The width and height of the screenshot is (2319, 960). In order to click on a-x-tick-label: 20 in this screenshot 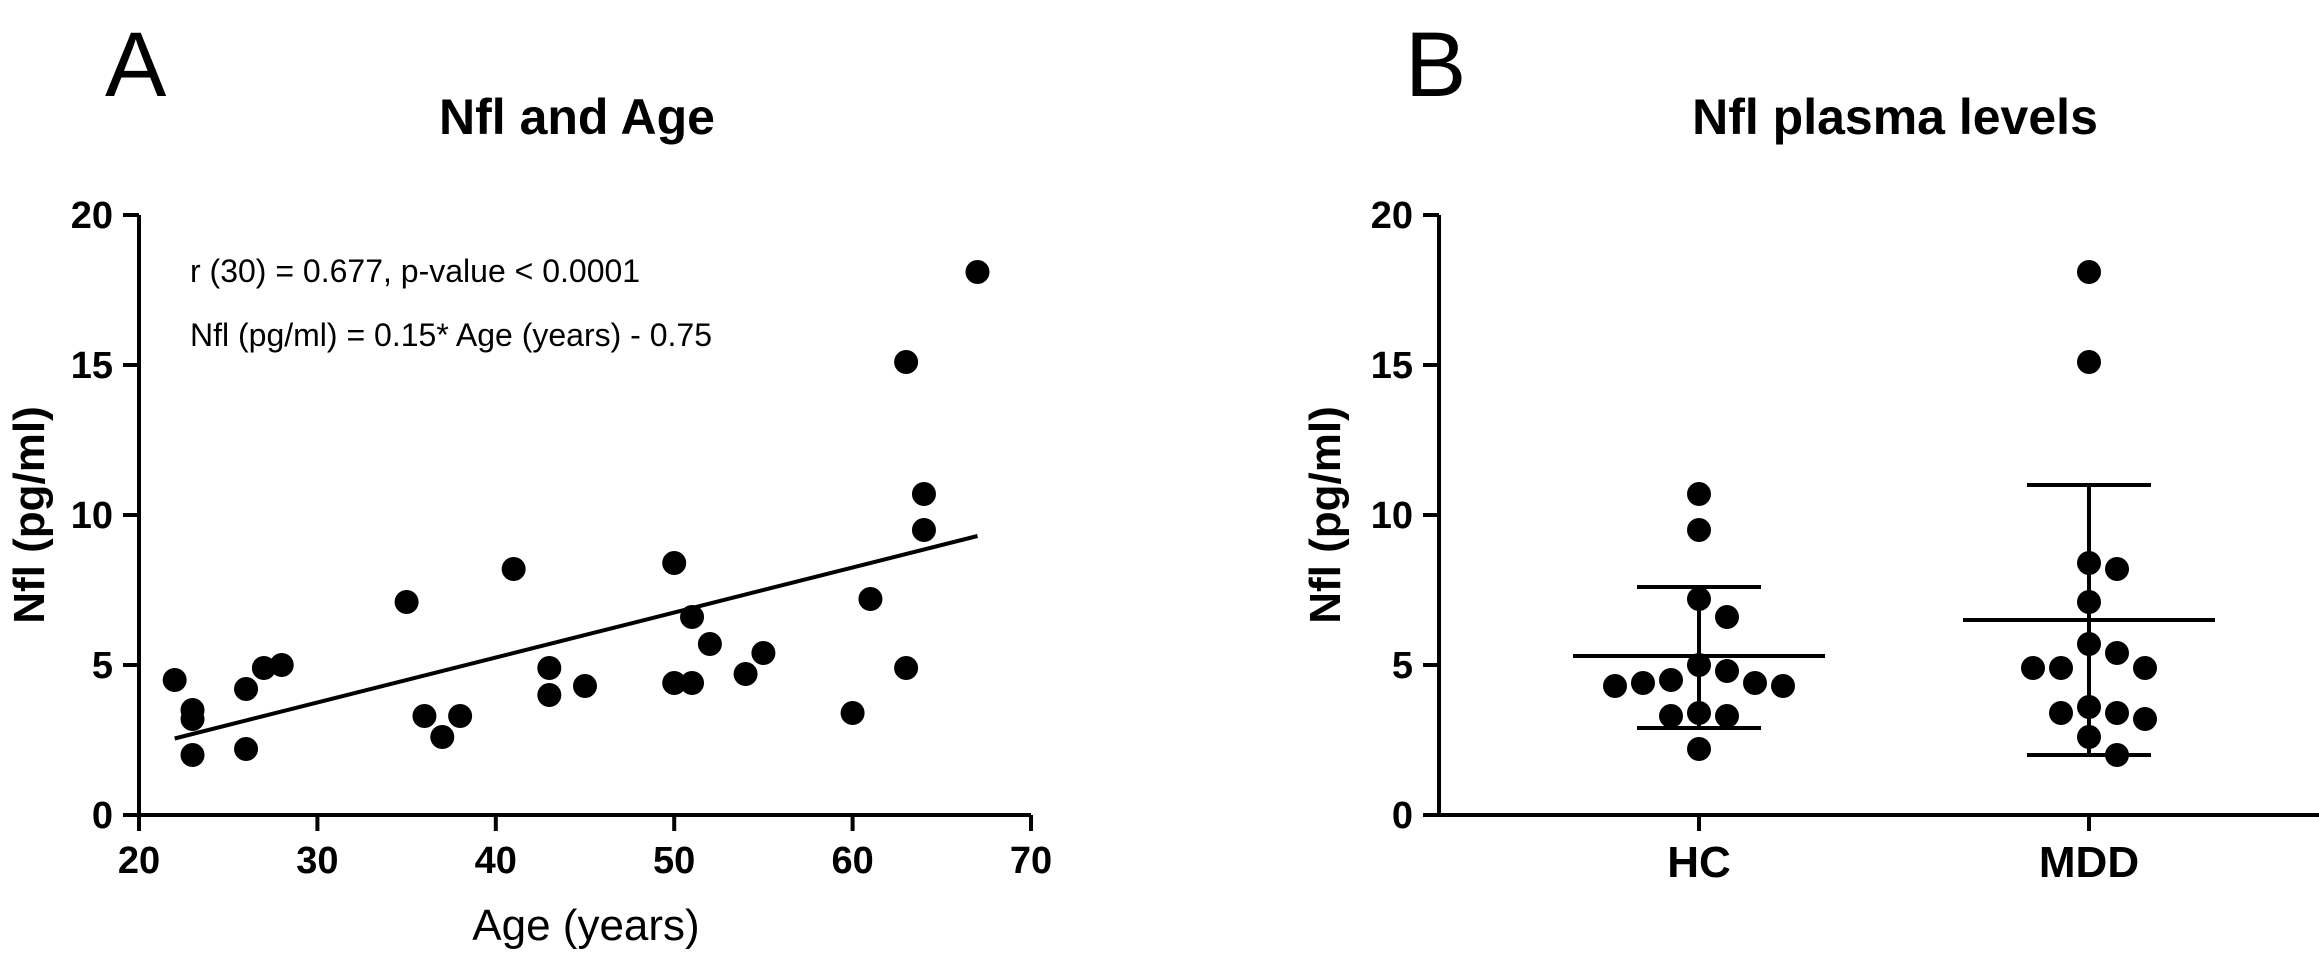, I will do `click(139, 861)`.